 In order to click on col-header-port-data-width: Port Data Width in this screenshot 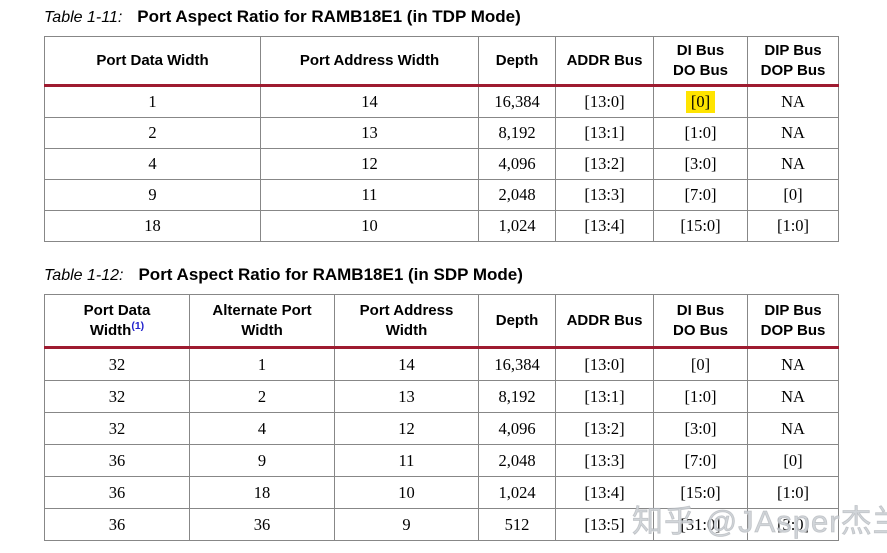, I will do `click(152, 61)`.